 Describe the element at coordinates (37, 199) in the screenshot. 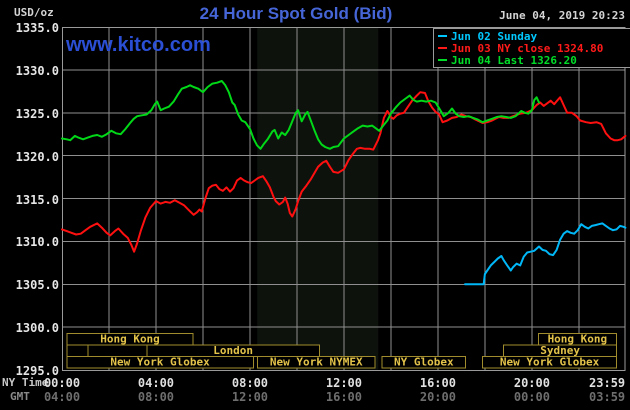

I see `y-tick-label: 1315.0` at that location.